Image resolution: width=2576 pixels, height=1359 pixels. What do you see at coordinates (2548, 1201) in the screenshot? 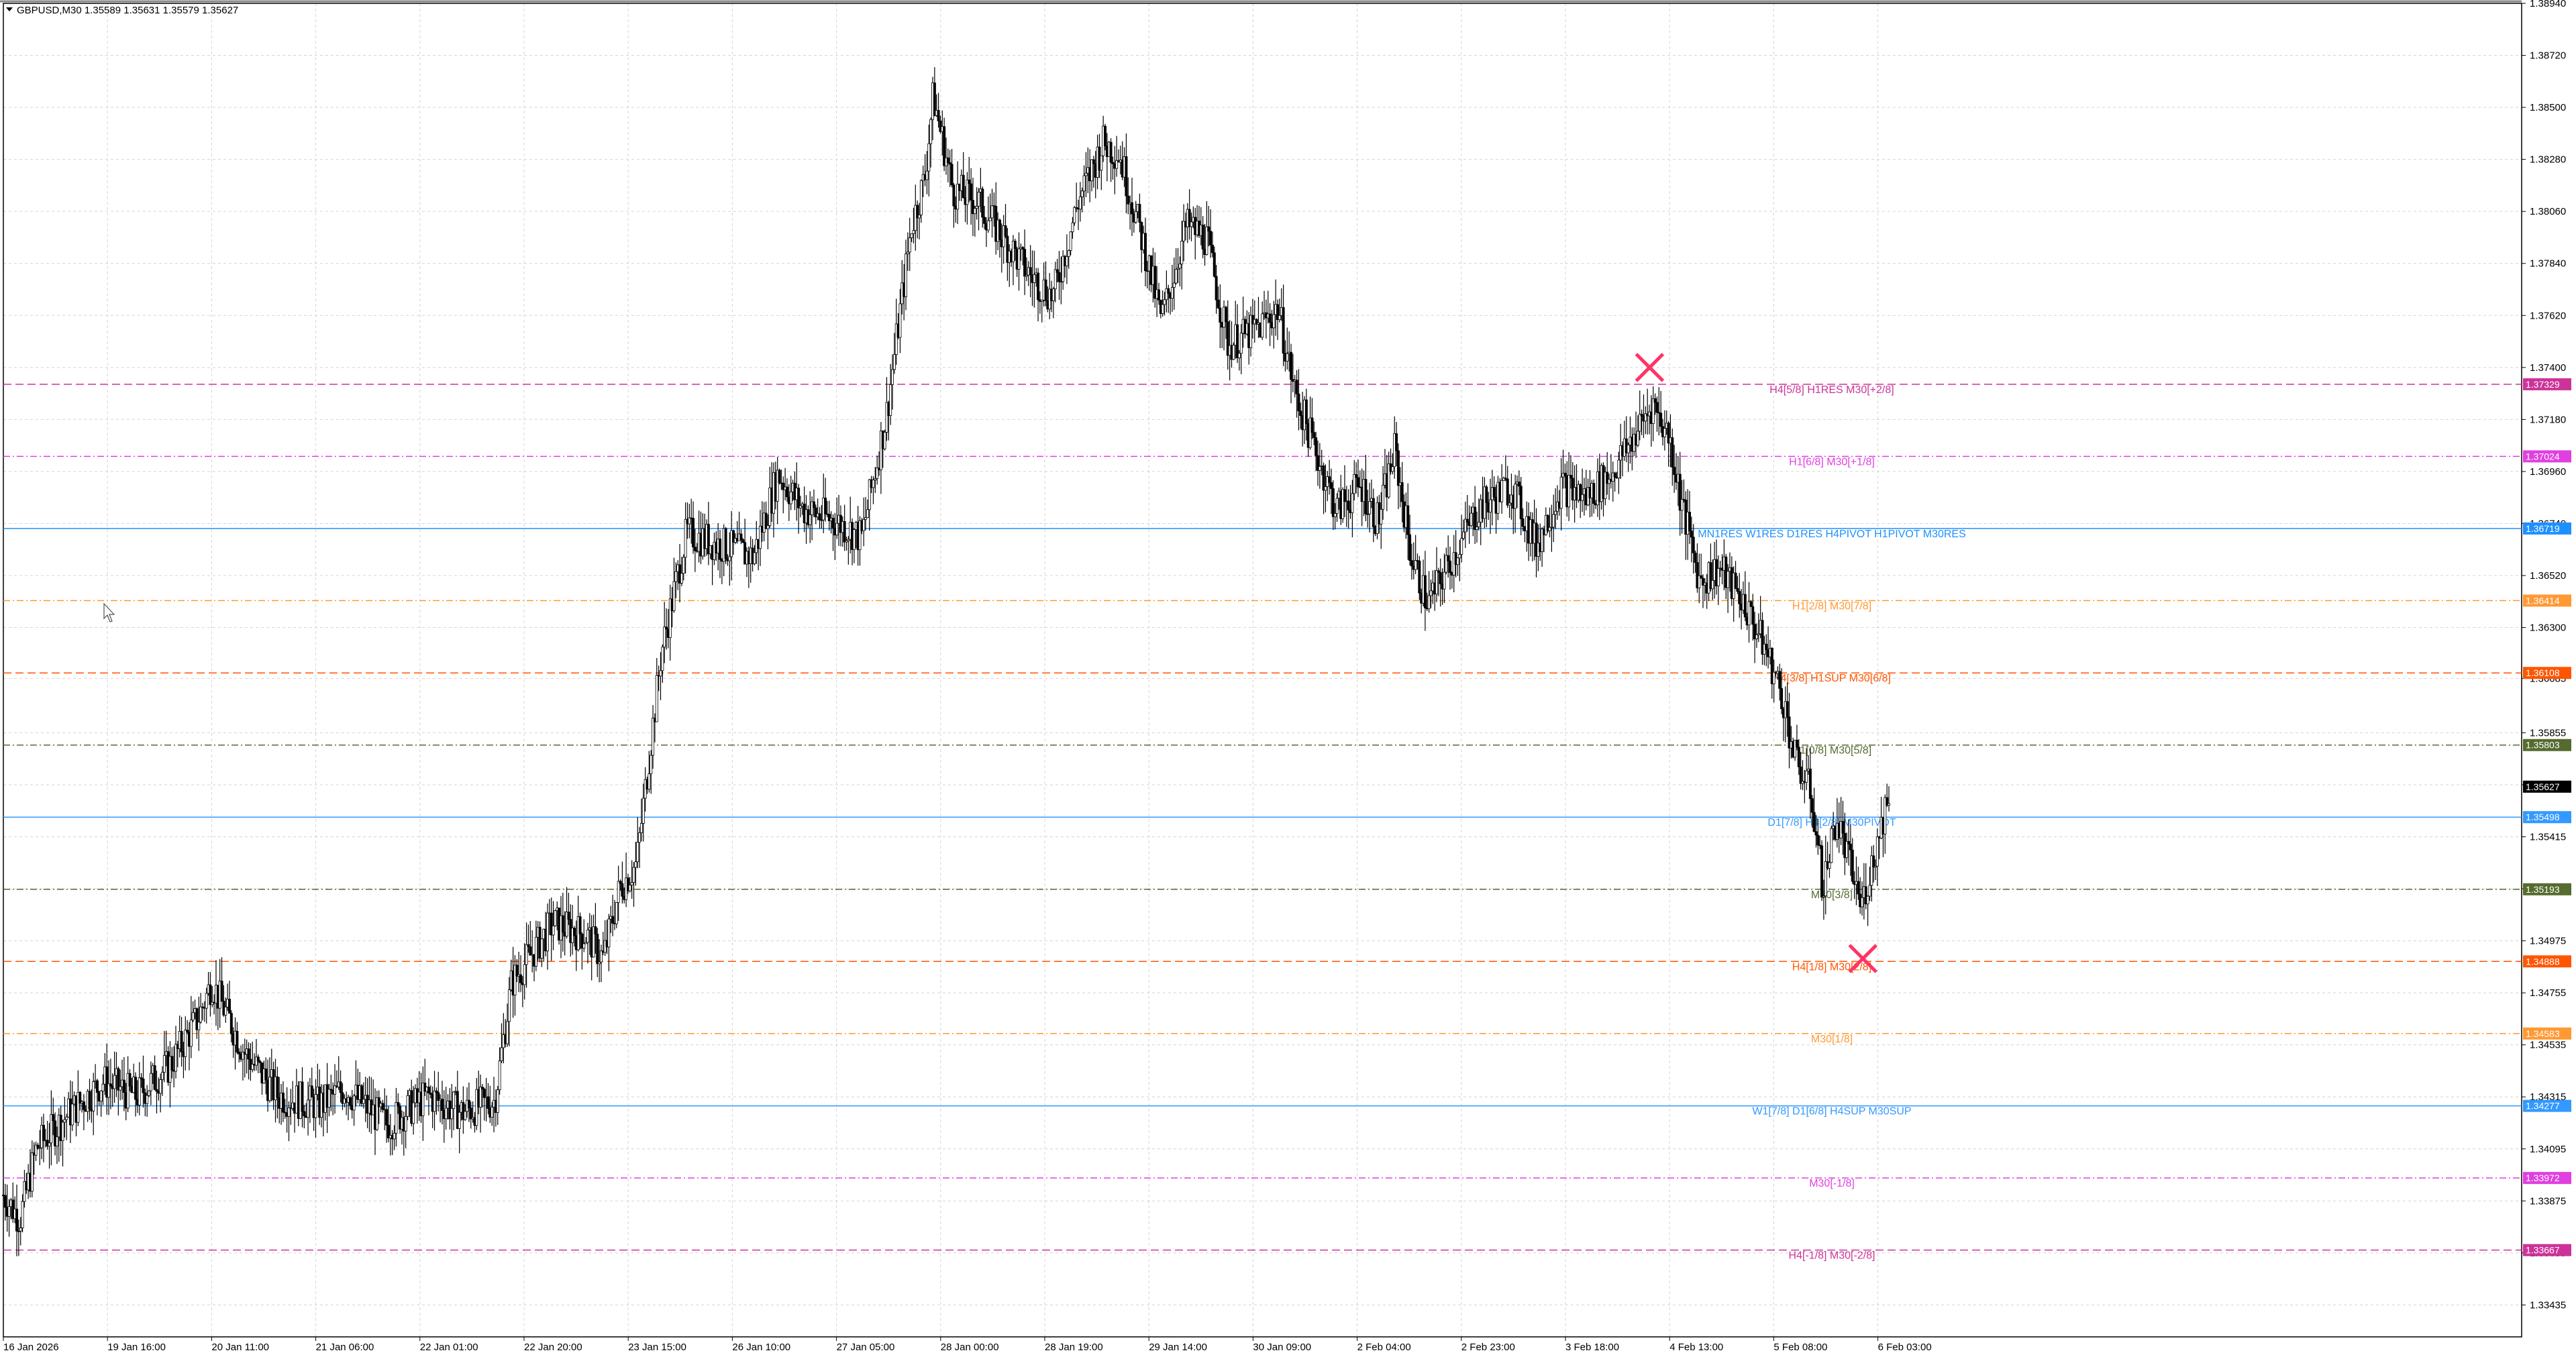
I see `y-tick-label: 1.33875` at bounding box center [2548, 1201].